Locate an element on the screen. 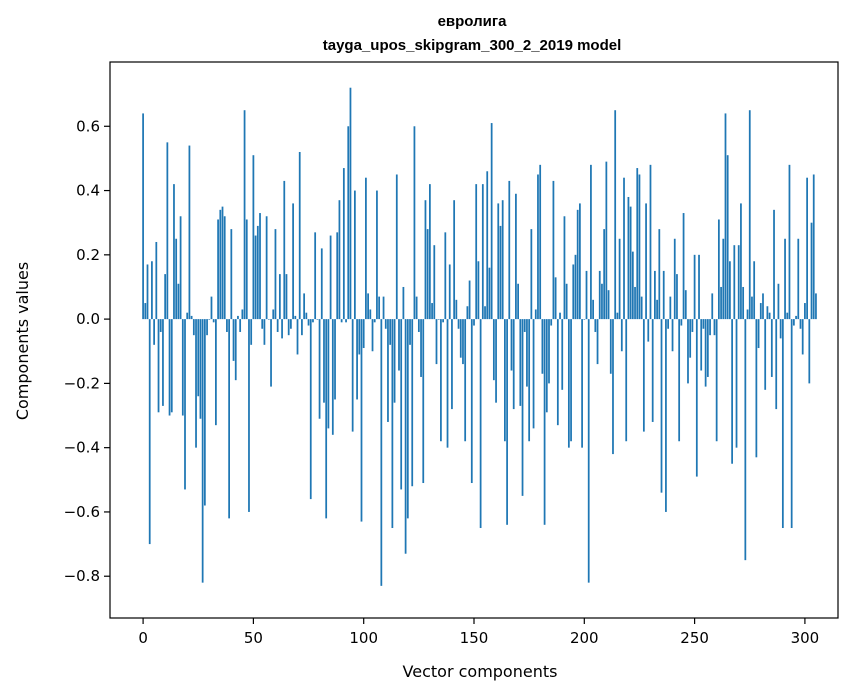  x-tick-label: 100 is located at coordinates (363, 638).